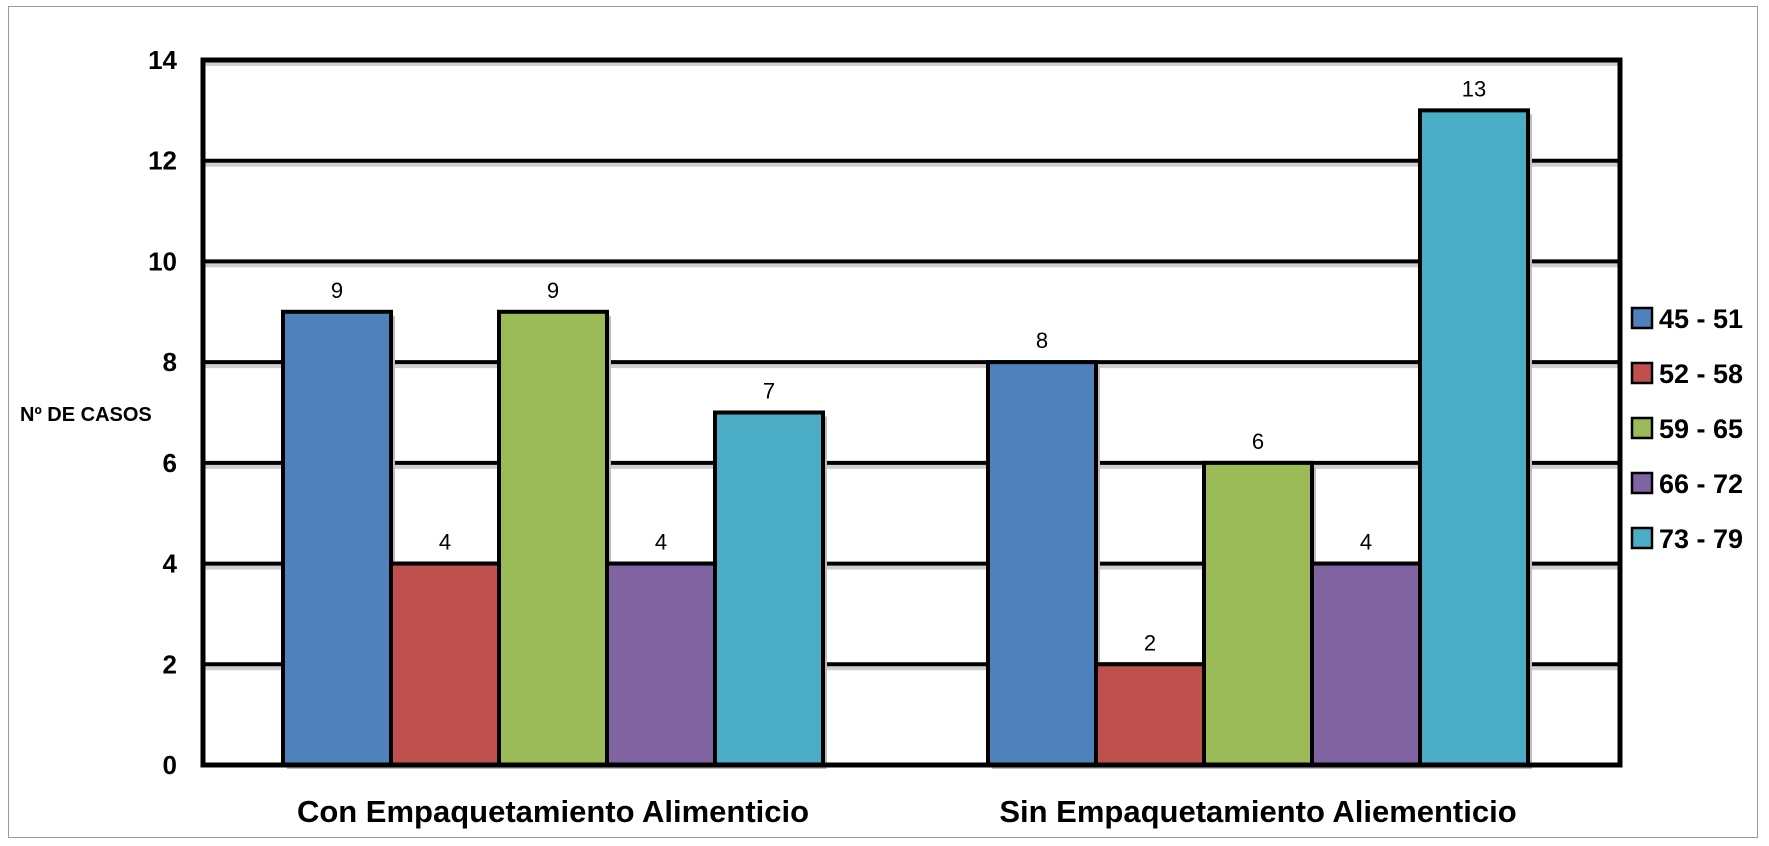 The image size is (1769, 846). What do you see at coordinates (170, 362) in the screenshot?
I see `y-tick-label: 8` at bounding box center [170, 362].